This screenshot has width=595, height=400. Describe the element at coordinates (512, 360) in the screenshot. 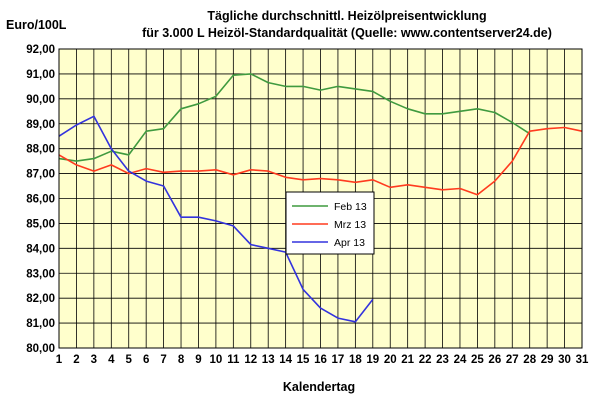

I see `x-tick-label: 27` at that location.